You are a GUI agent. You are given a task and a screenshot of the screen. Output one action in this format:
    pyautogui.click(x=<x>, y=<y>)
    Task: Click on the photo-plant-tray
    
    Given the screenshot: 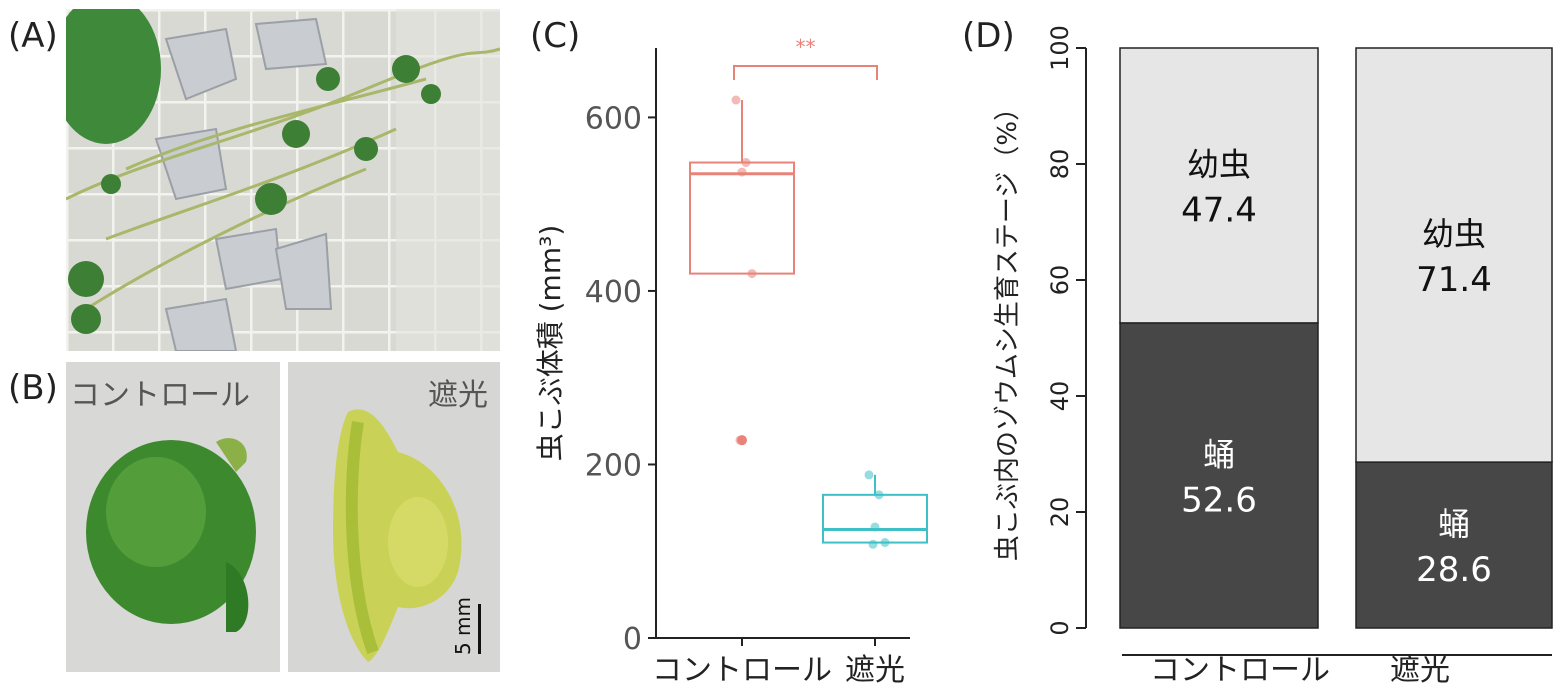 What is the action you would take?
    pyautogui.click(x=283, y=180)
    